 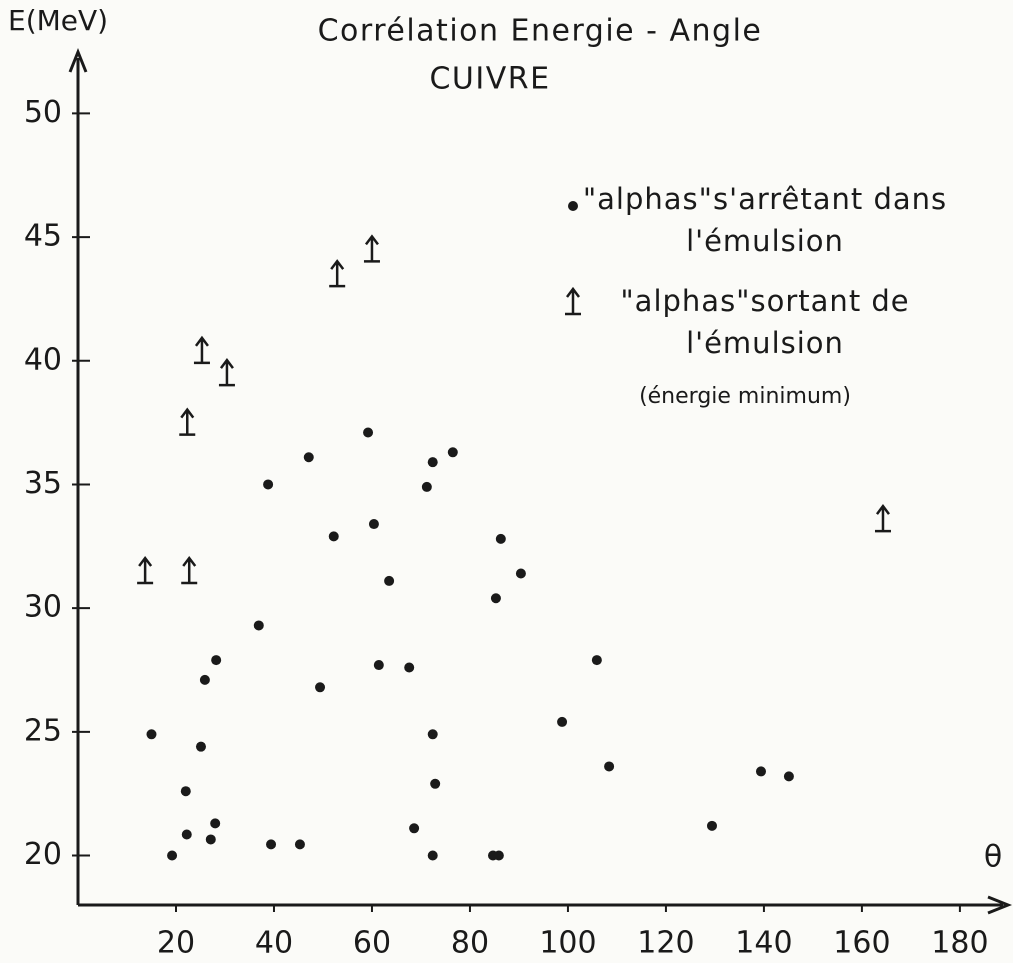 What do you see at coordinates (959, 943) in the screenshot?
I see `x-tick-label: 180` at bounding box center [959, 943].